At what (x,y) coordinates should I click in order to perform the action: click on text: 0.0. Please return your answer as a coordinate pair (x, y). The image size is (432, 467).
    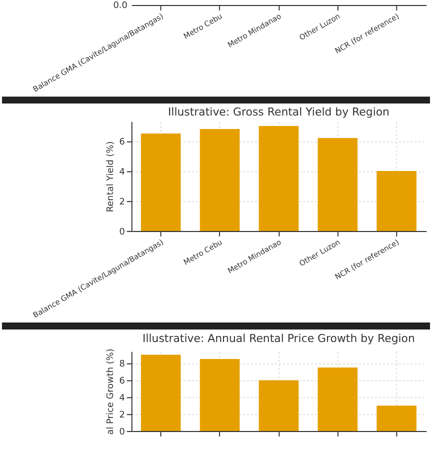
    Looking at the image, I should click on (120, 5).